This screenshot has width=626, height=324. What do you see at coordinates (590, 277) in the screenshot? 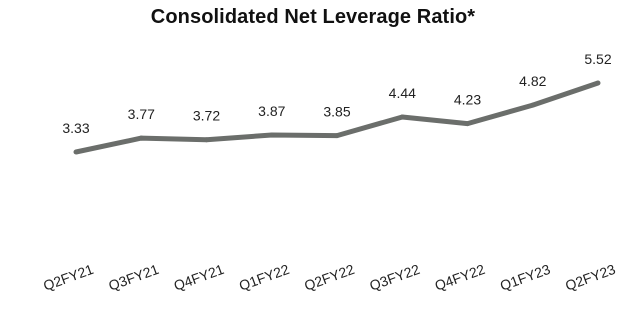
I see `x-tick-label: Q2FY23` at bounding box center [590, 277].